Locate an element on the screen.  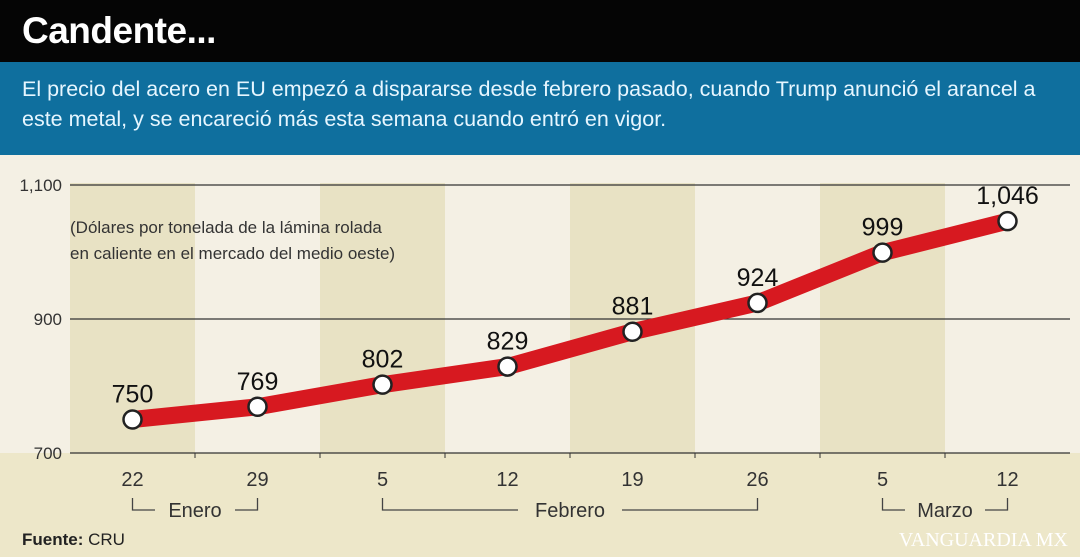
y-tick-label: 1,100 is located at coordinates (40, 185).